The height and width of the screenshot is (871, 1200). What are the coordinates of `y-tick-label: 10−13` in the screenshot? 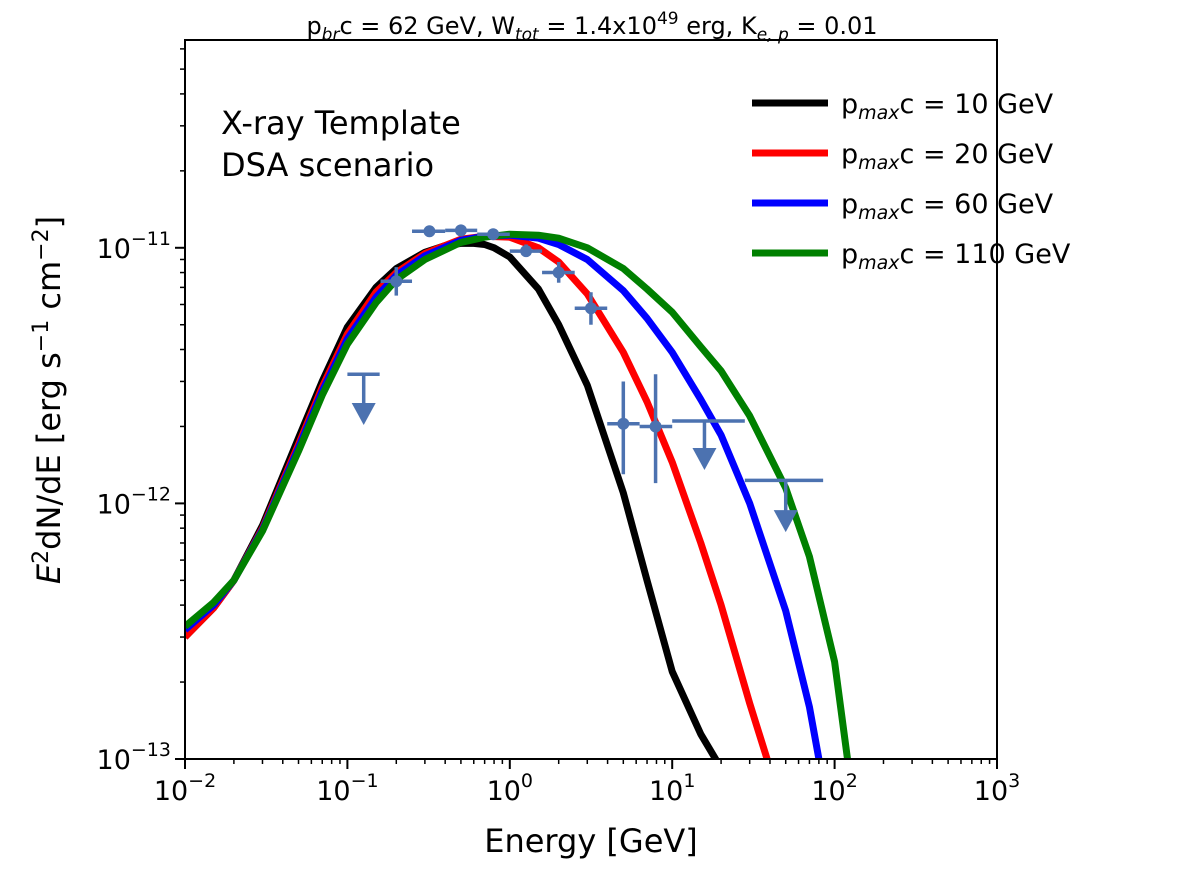 It's located at (134, 757).